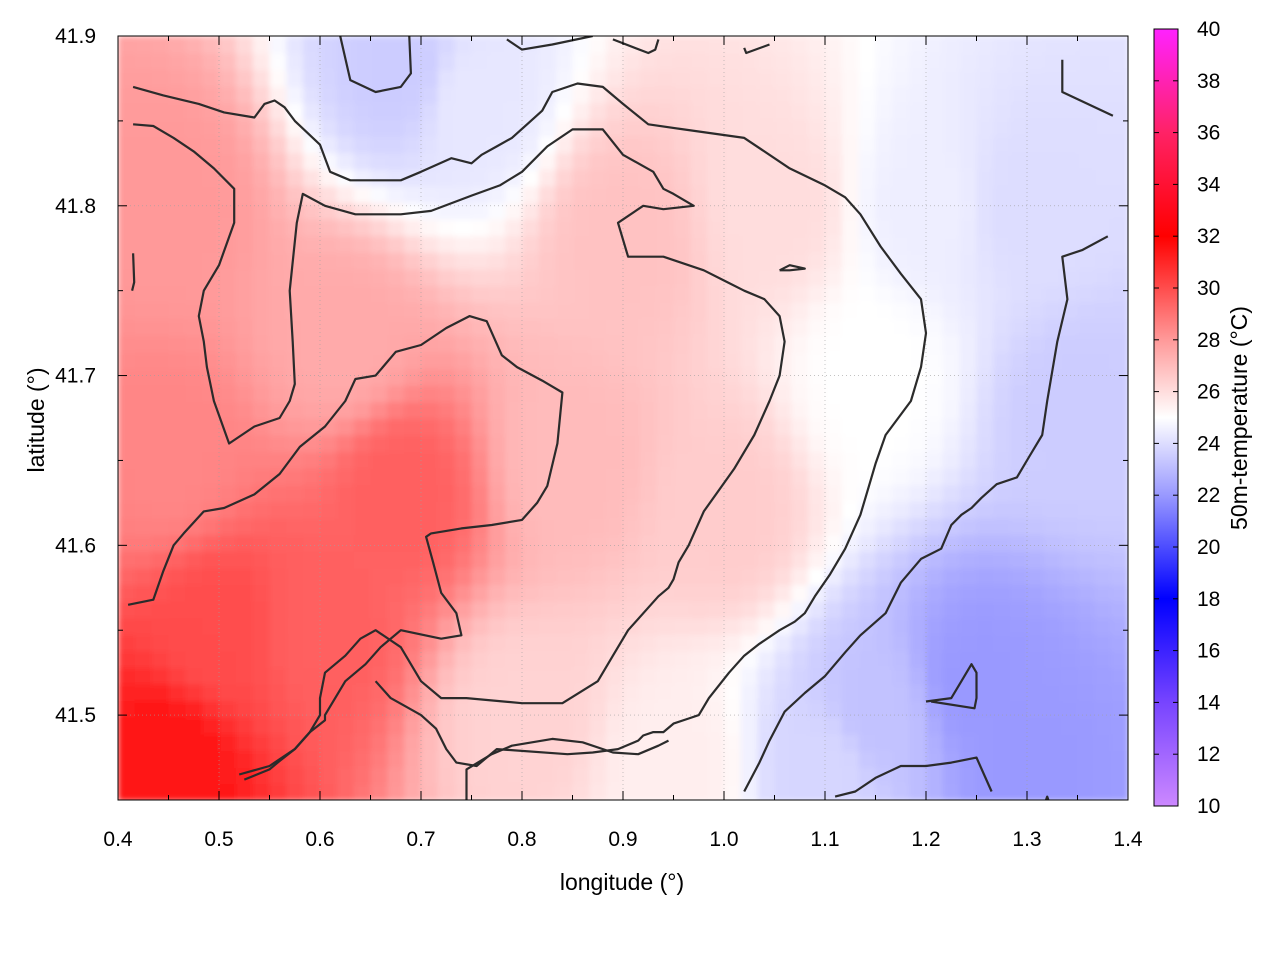 Image resolution: width=1280 pixels, height=960 pixels. I want to click on colorbar-title: 50m-temperature (°C), so click(1239, 418).